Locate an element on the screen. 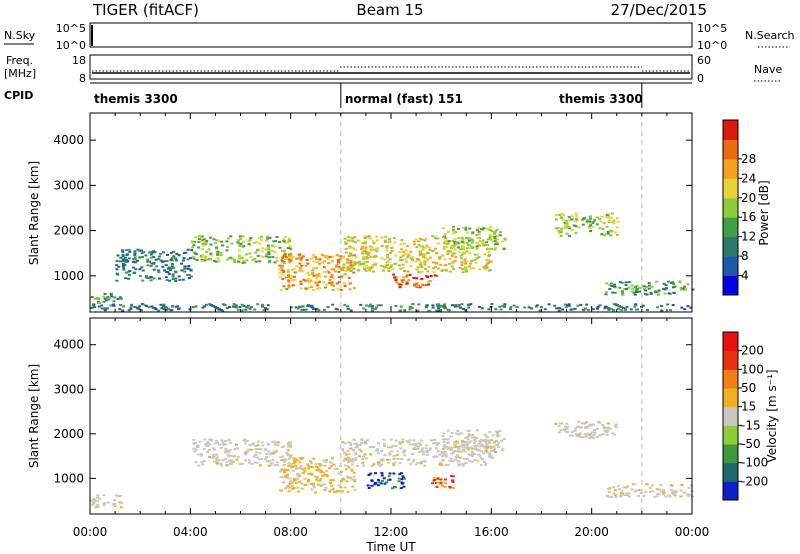  colorbar-swatch is located at coordinates (730, 342).